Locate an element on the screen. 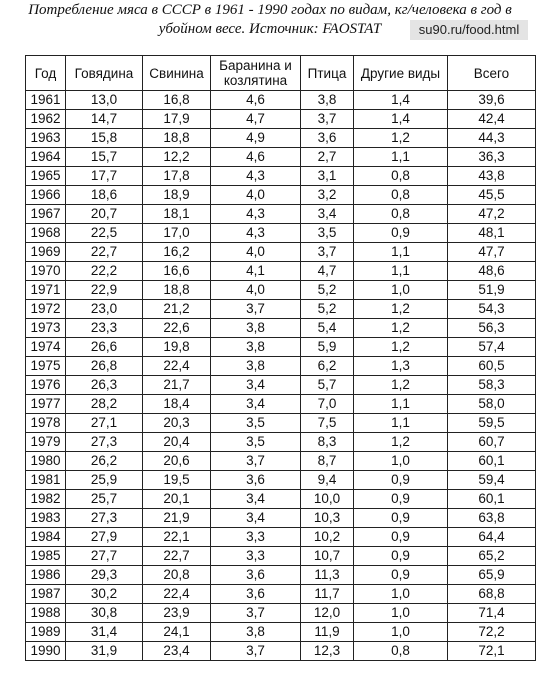 This screenshot has width=546, height=673. table-row: 1983 27,3 21,9 3,4 10,3 0,9 63,8 is located at coordinates (280, 518).